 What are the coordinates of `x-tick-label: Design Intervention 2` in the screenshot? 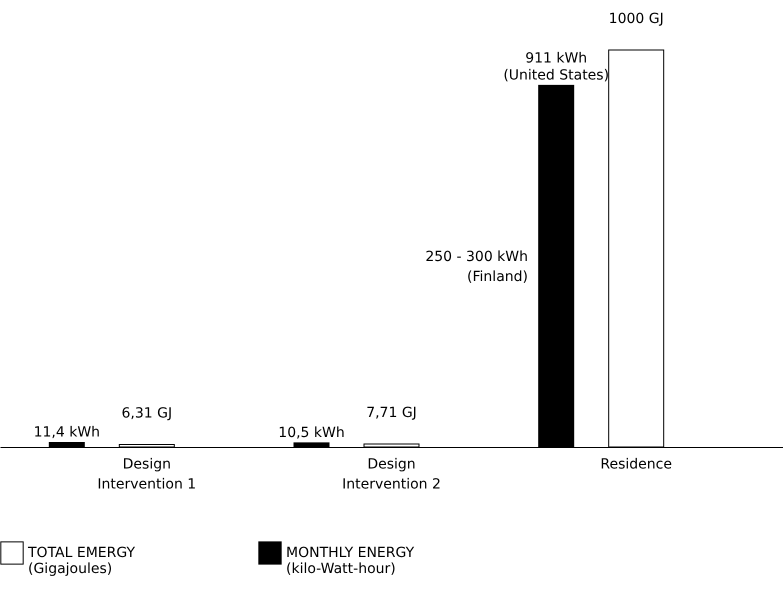 It's located at (391, 474).